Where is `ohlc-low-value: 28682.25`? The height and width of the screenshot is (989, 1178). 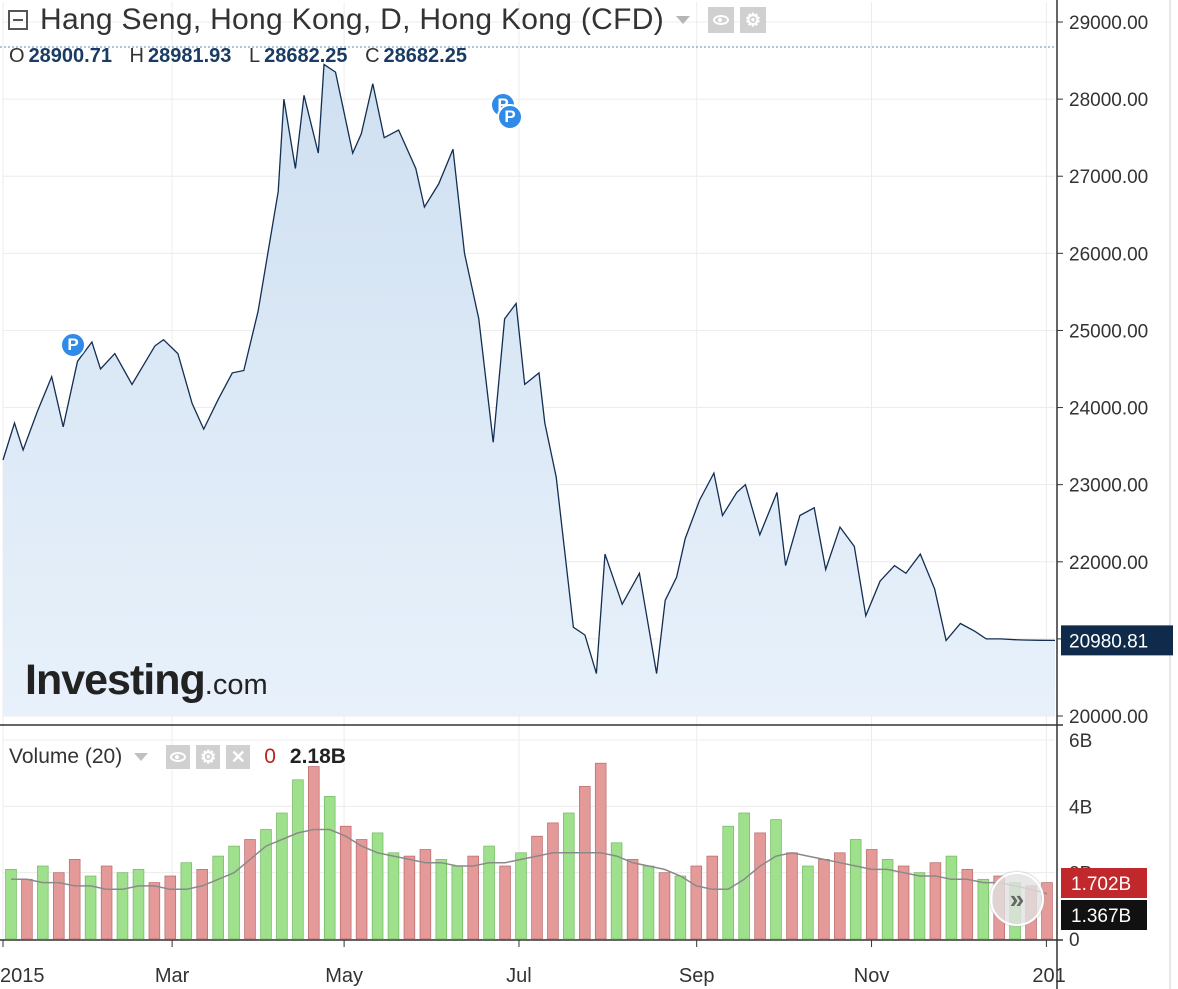
ohlc-low-value: 28682.25 is located at coordinates (306, 56).